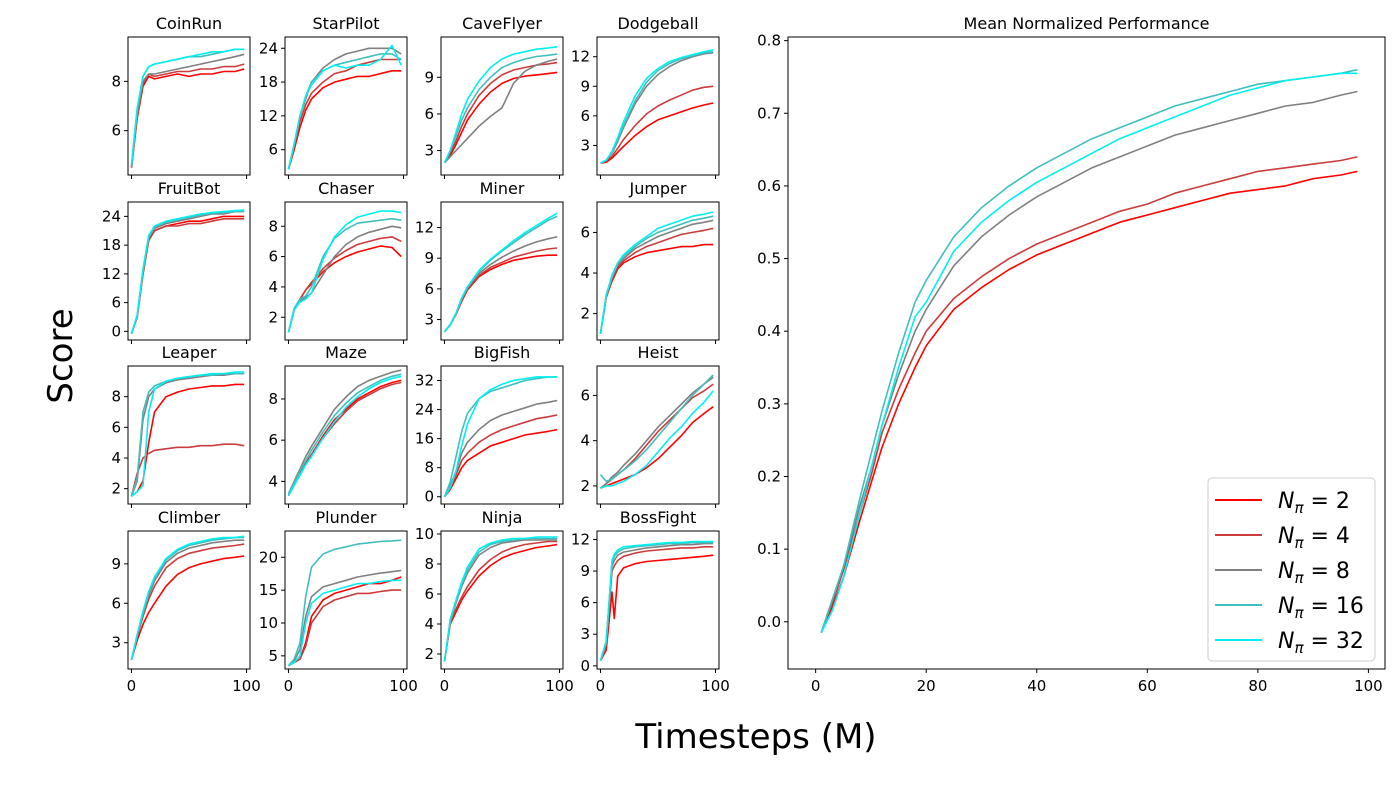 This screenshot has width=1400, height=800. I want to click on legend-entry-1: Nπ = 4, so click(1314, 538).